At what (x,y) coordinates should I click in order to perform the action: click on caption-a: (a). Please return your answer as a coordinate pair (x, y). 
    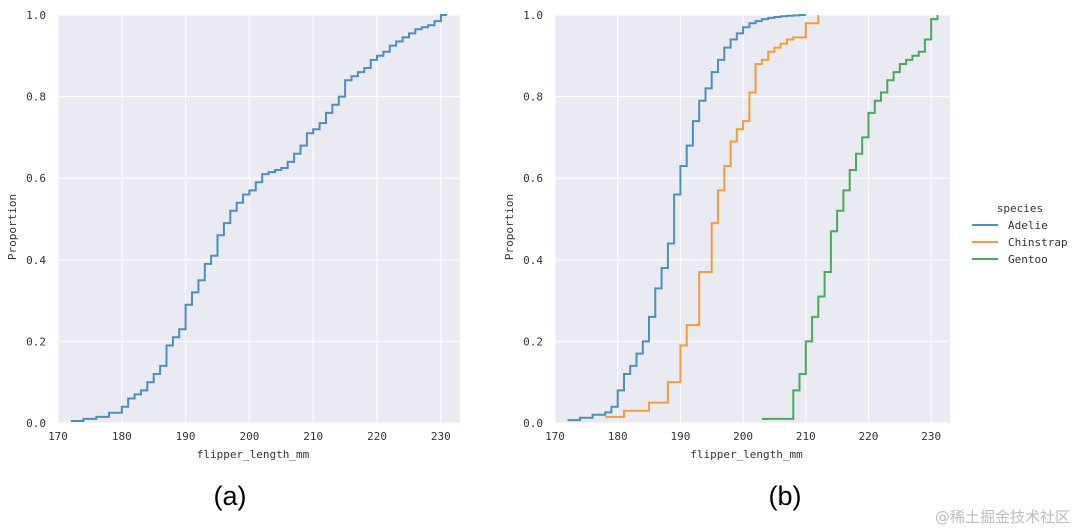
    Looking at the image, I should click on (230, 496).